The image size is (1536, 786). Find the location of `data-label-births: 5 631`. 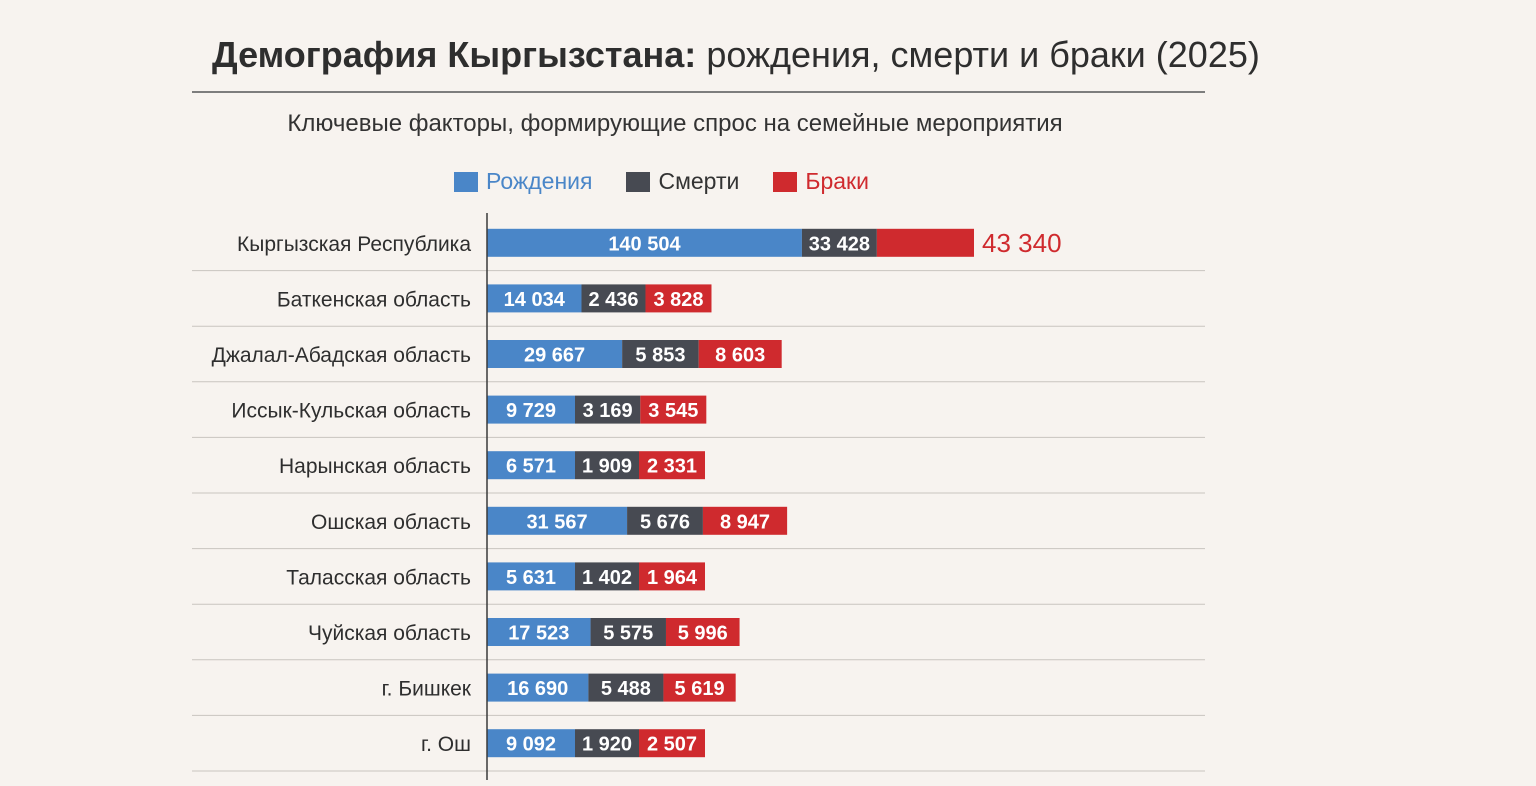

data-label-births: 5 631 is located at coordinates (531, 578).